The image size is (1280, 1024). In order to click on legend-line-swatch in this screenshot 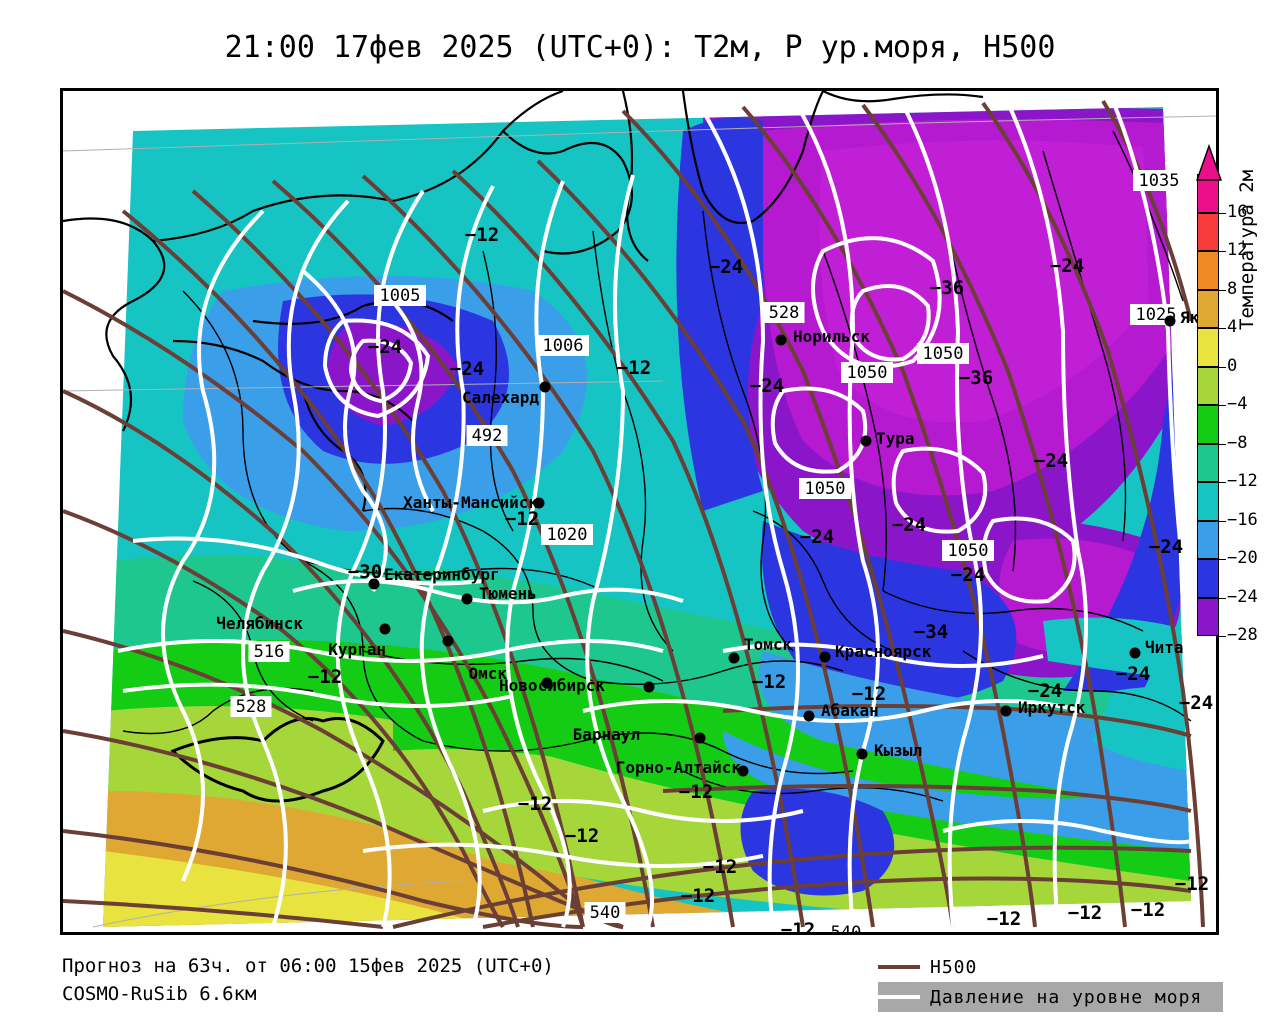, I will do `click(899, 967)`.